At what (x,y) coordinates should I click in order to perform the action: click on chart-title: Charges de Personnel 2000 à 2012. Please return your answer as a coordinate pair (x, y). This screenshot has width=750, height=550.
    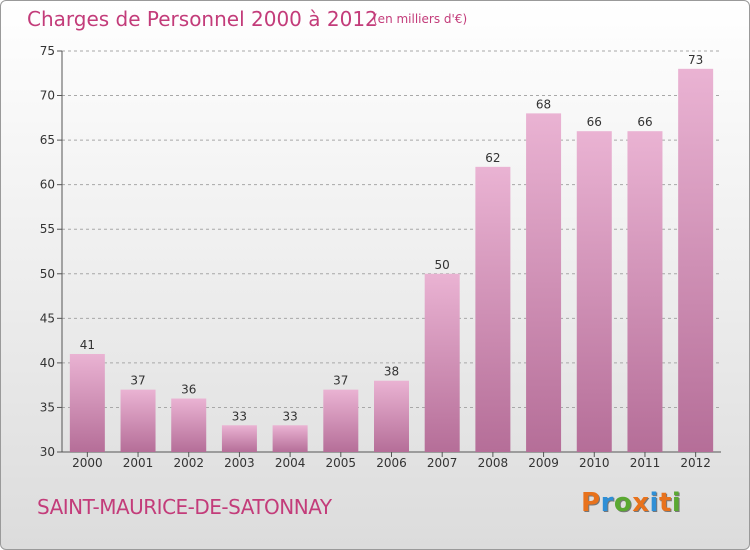
    Looking at the image, I should click on (202, 19).